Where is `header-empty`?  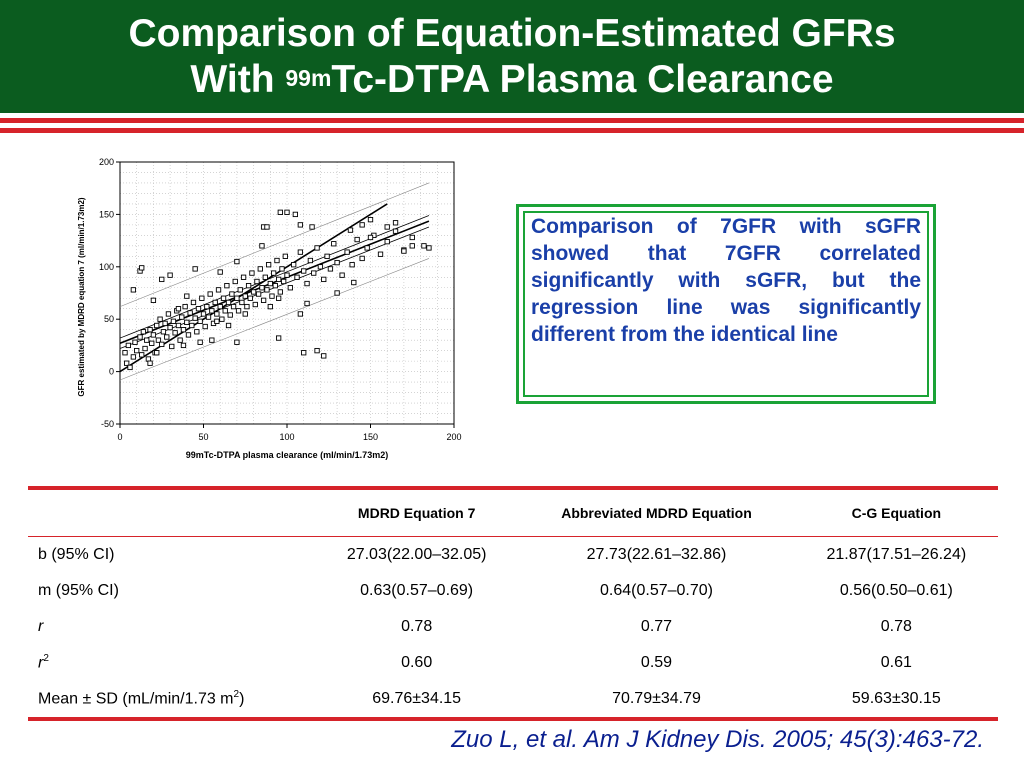
header-empty is located at coordinates (171, 512).